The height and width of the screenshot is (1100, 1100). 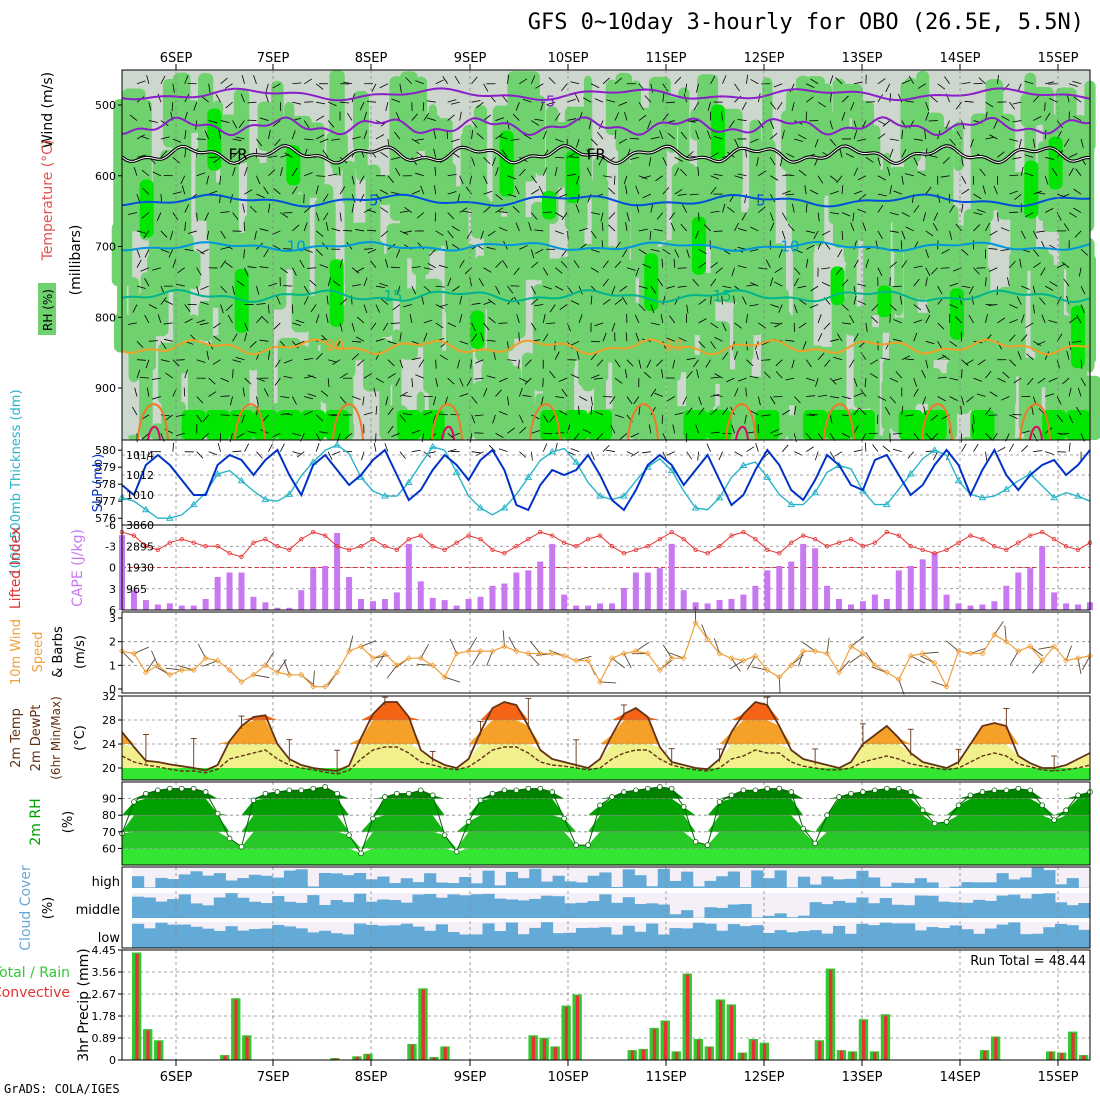 I want to click on wind-tick-label: 1, so click(x=112, y=665).